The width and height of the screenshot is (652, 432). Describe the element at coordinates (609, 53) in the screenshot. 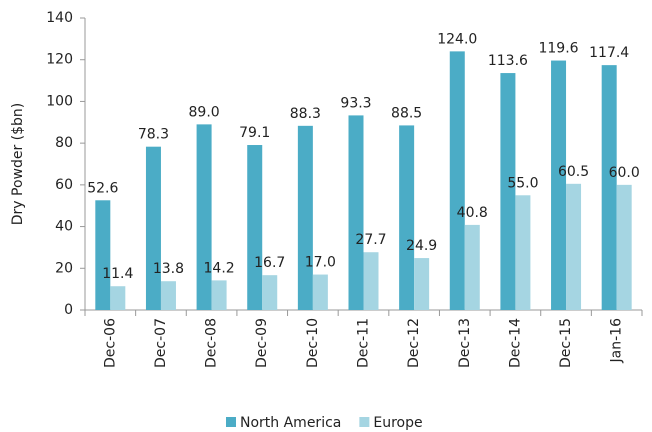

I see `data-label: 117.4` at that location.